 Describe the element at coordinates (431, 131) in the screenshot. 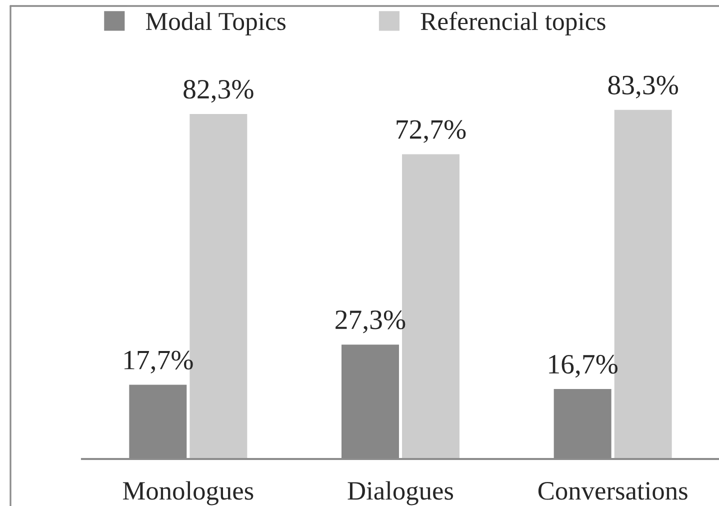

I see `data-label: 72,7%` at that location.